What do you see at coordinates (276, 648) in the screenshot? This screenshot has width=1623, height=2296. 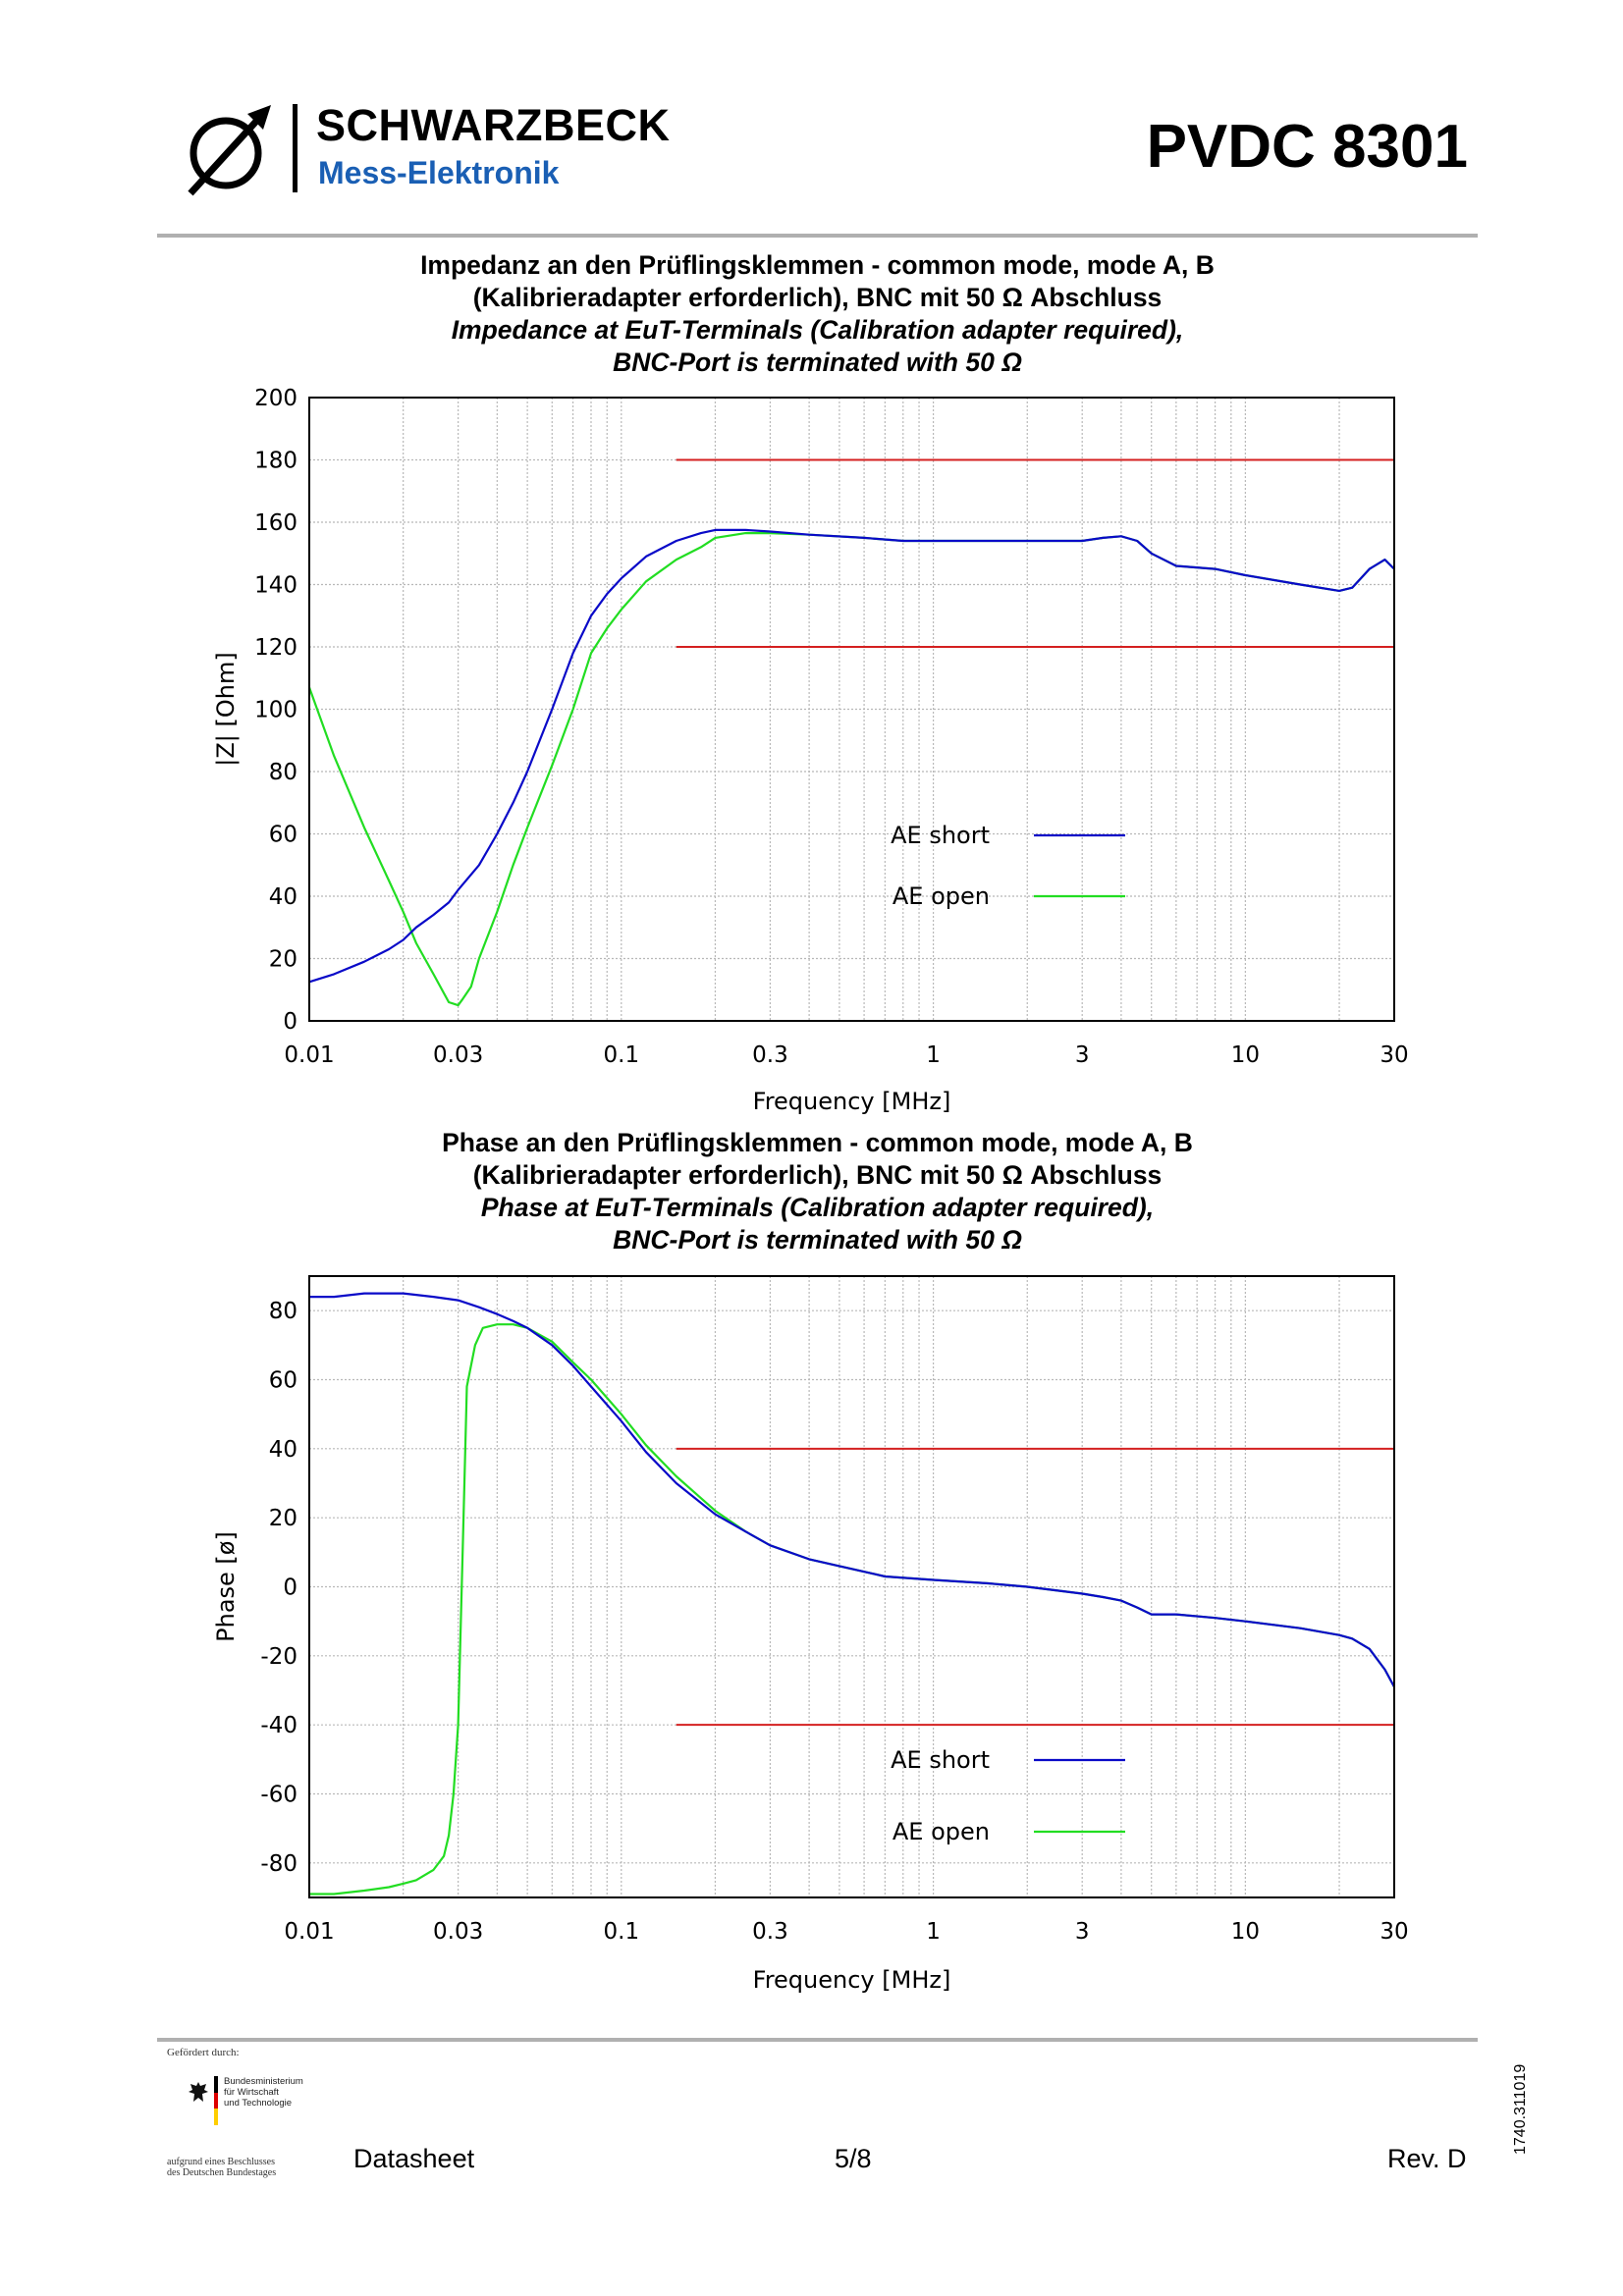 I see `y-tick-label: 120` at bounding box center [276, 648].